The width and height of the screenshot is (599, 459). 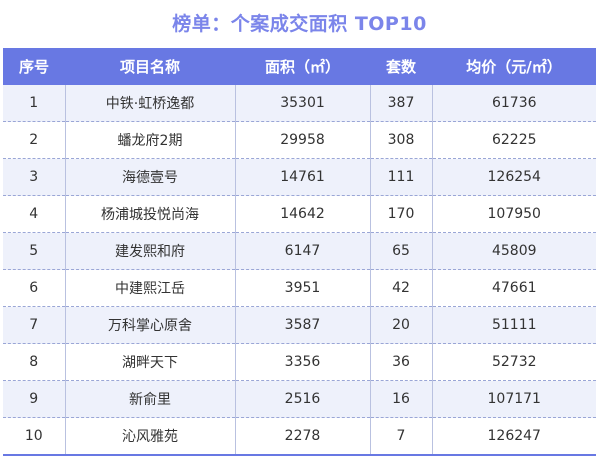 I want to click on cell-area: 3951, so click(x=303, y=288).